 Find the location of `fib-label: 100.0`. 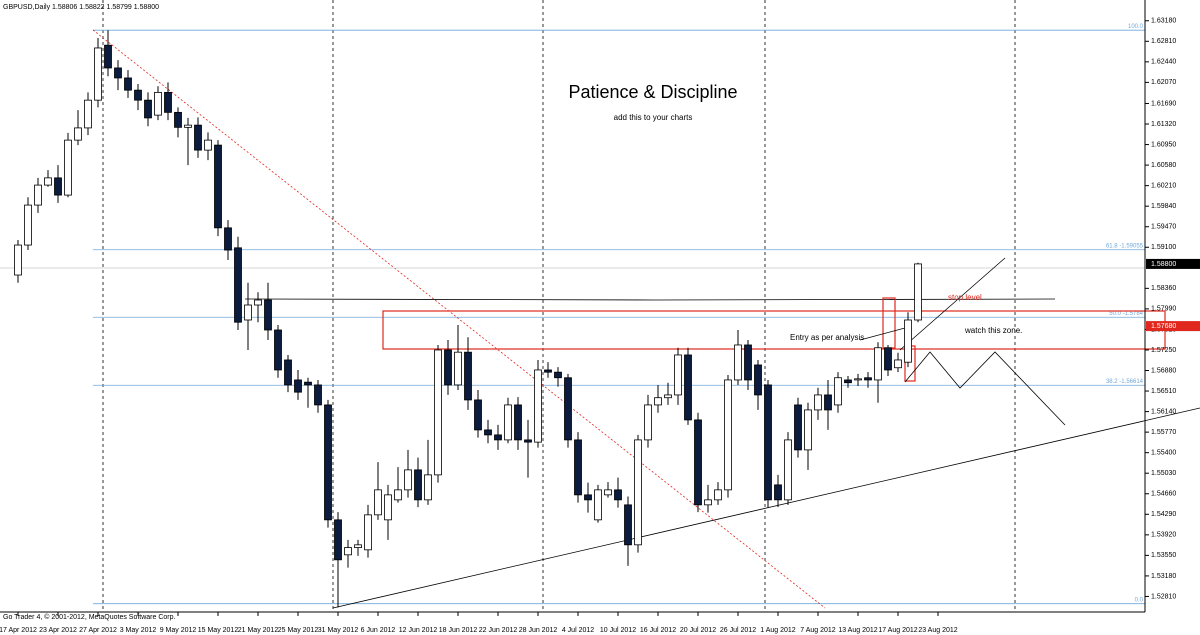

fib-label: 100.0 is located at coordinates (1136, 27).